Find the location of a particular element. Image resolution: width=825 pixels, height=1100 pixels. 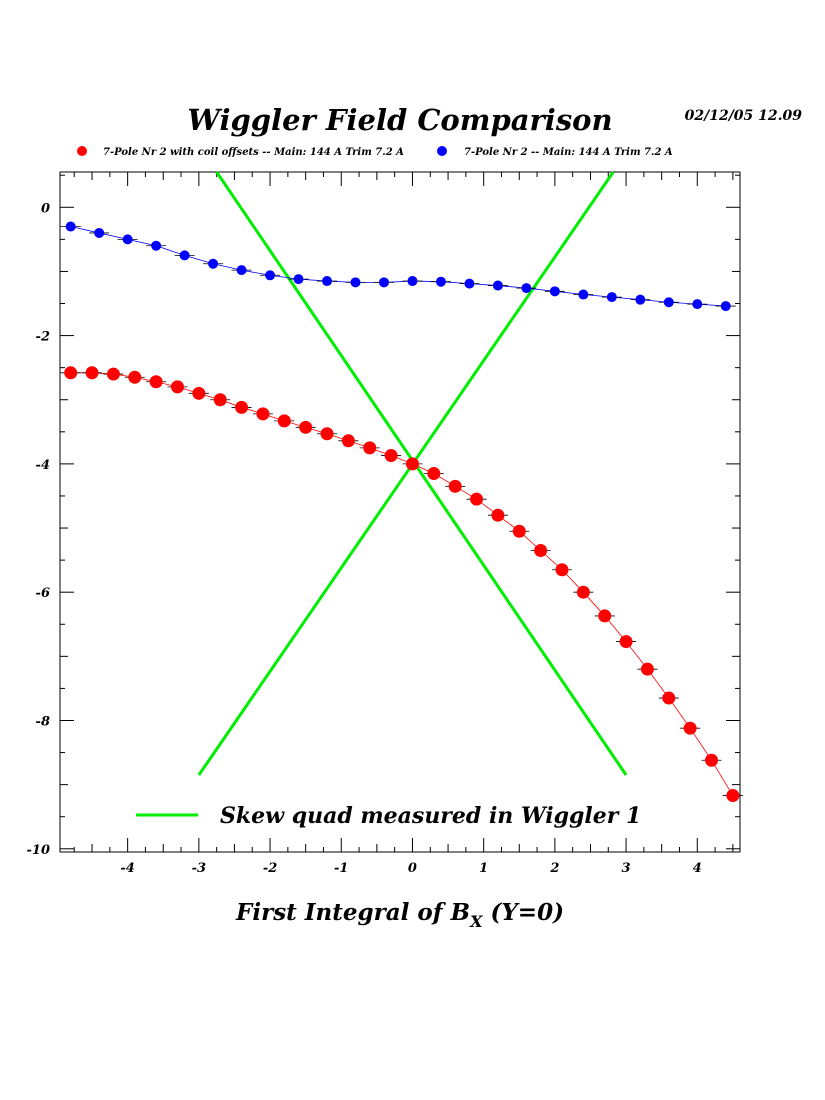

legend-marker-red is located at coordinates (82, 151).